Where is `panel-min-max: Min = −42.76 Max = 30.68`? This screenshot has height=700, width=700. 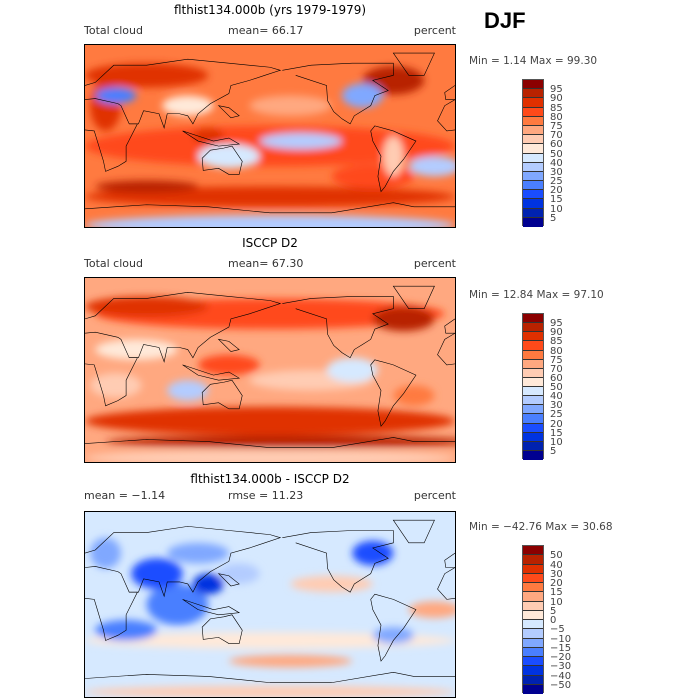
panel-min-max: Min = −42.76 Max = 30.68 is located at coordinates (541, 527).